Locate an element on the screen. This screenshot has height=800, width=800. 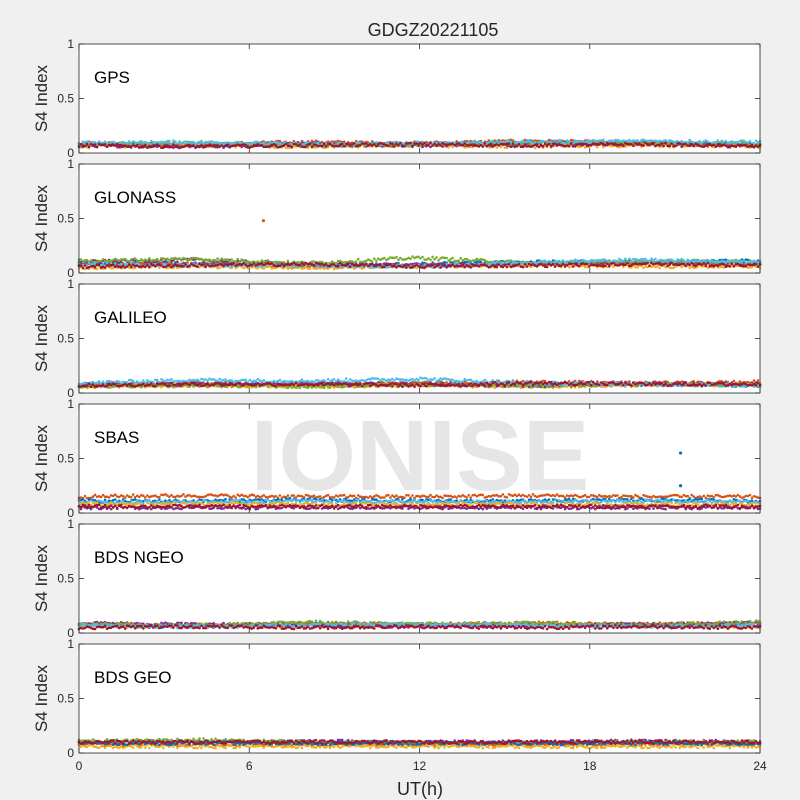
y-tick-label: 0.5 is located at coordinates (65, 219).